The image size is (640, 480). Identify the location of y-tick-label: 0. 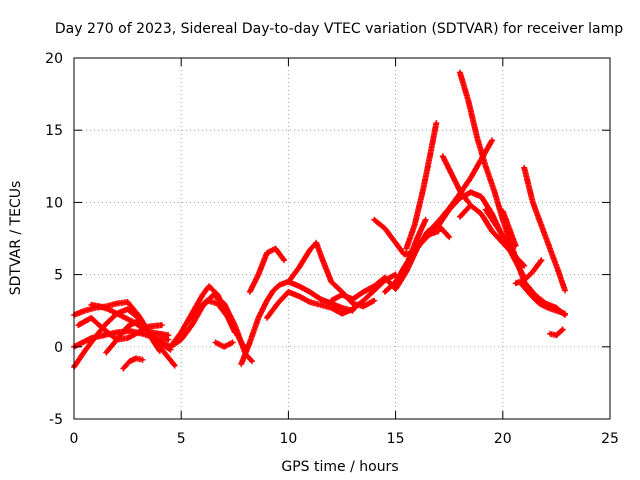
(58, 348).